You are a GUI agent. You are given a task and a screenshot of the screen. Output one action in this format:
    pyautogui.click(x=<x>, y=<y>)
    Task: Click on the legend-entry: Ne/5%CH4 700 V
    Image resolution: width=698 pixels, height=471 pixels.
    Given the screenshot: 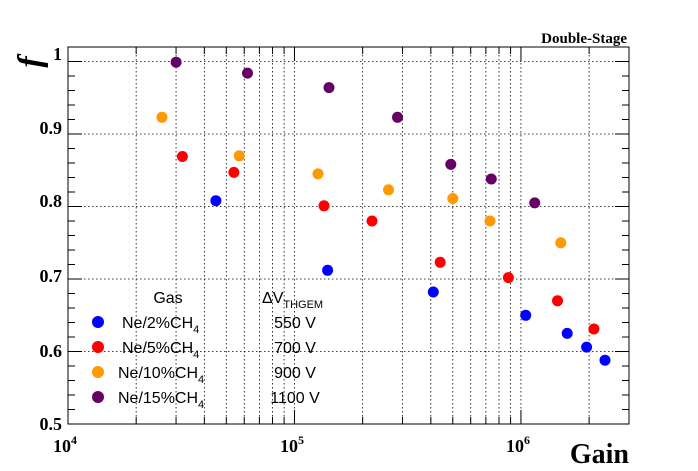 What is the action you would take?
    pyautogui.click(x=204, y=350)
    